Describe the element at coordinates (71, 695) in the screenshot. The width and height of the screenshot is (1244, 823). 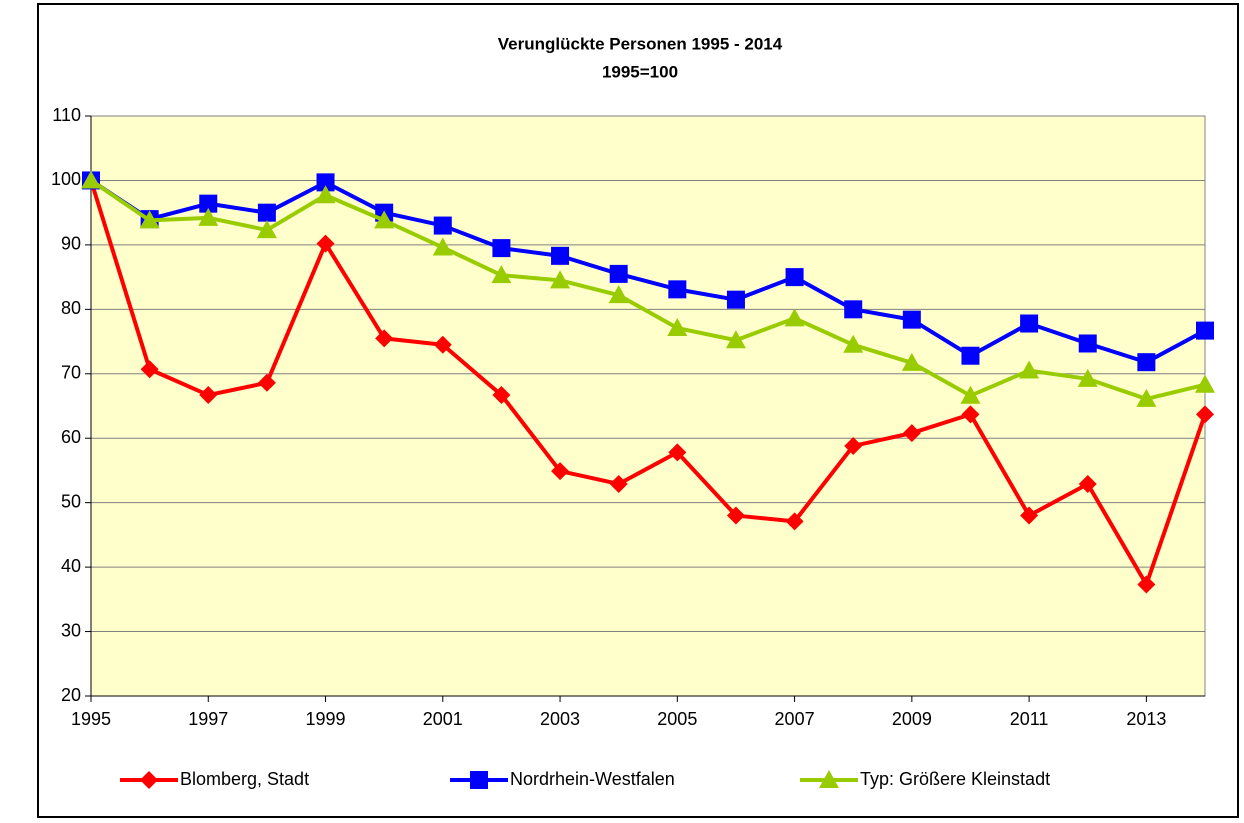
I see `y-tick-label: 20` at that location.